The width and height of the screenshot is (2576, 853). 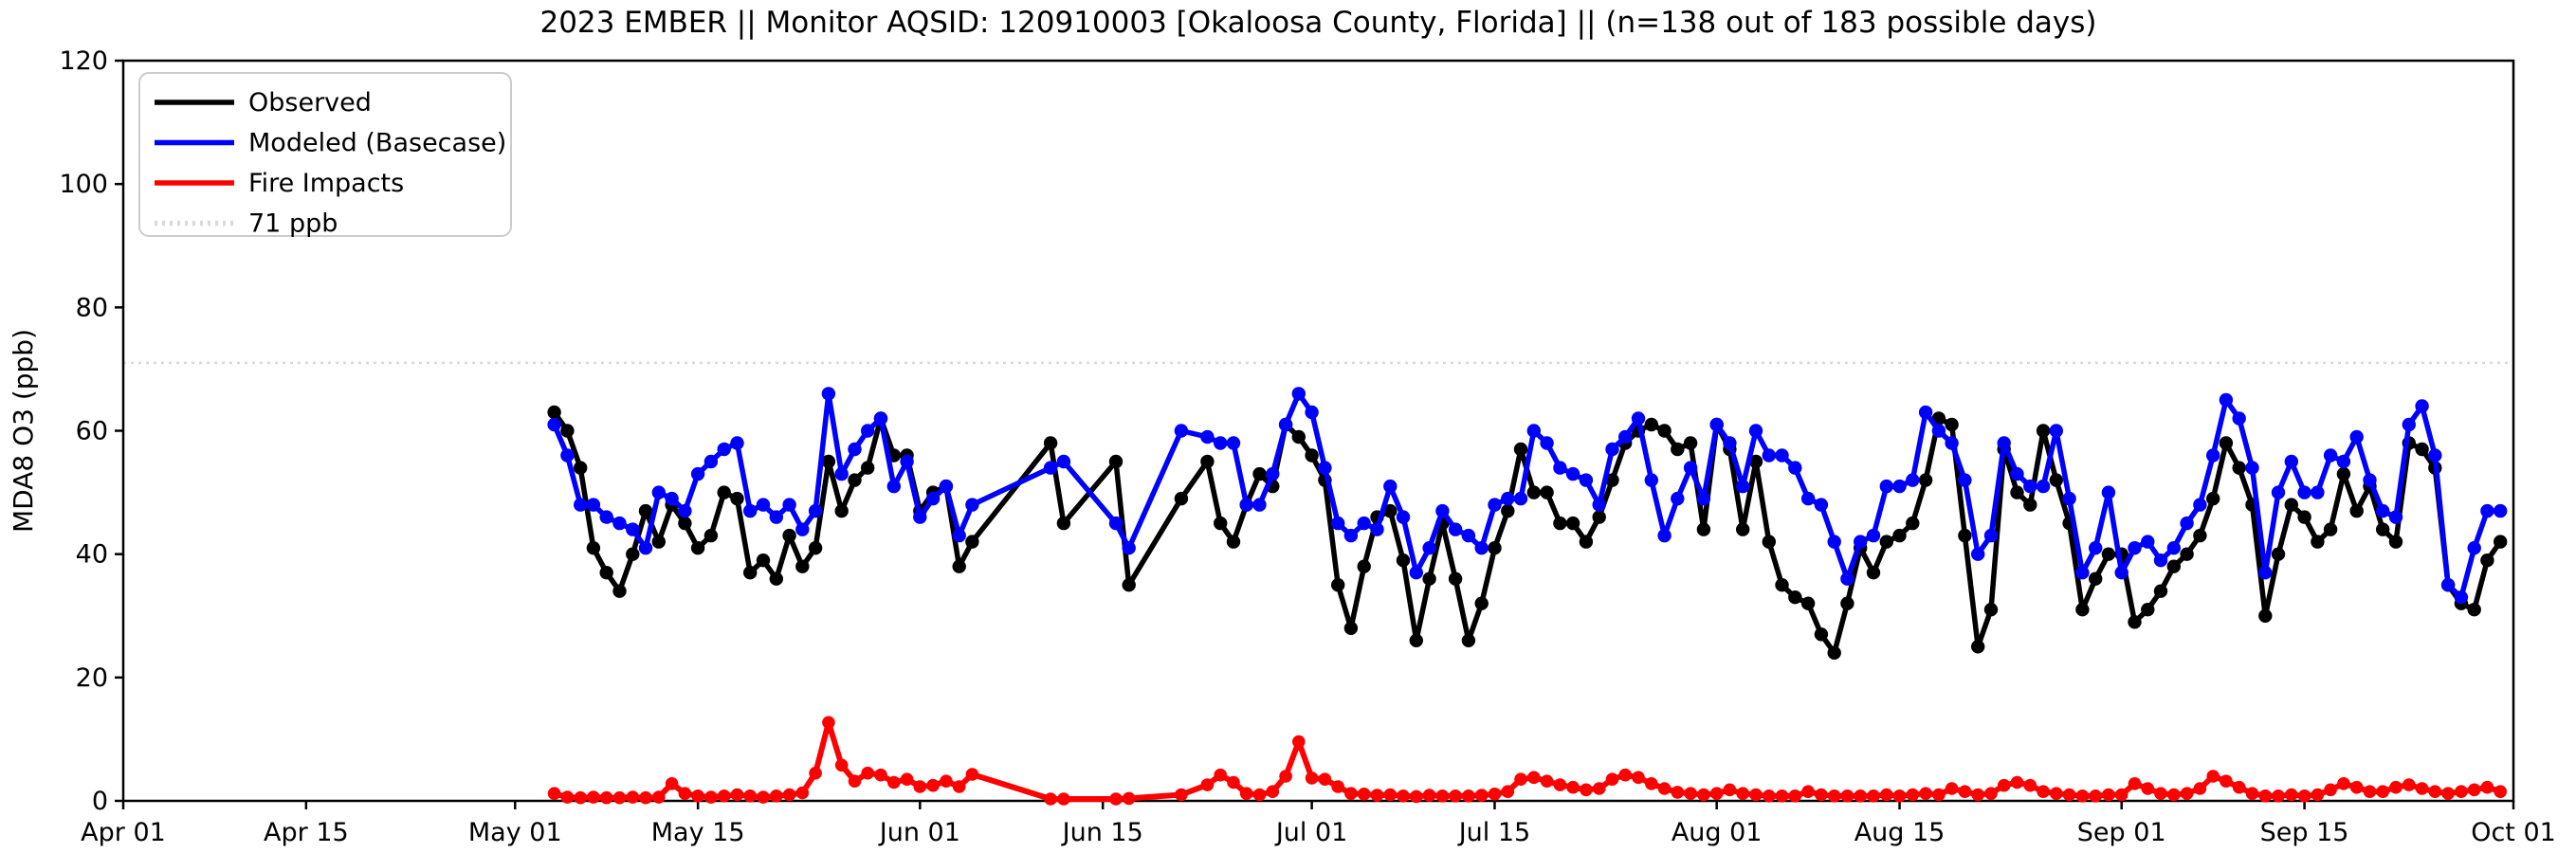 I want to click on y-tick-label: 0, so click(x=100, y=801).